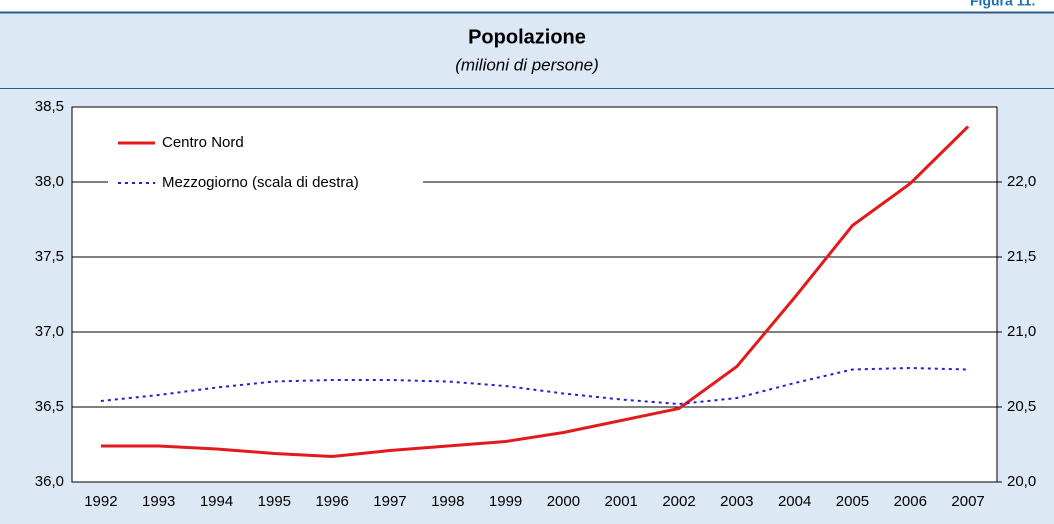 This screenshot has height=524, width=1054. What do you see at coordinates (216, 501) in the screenshot?
I see `x-tick-label: 1994` at bounding box center [216, 501].